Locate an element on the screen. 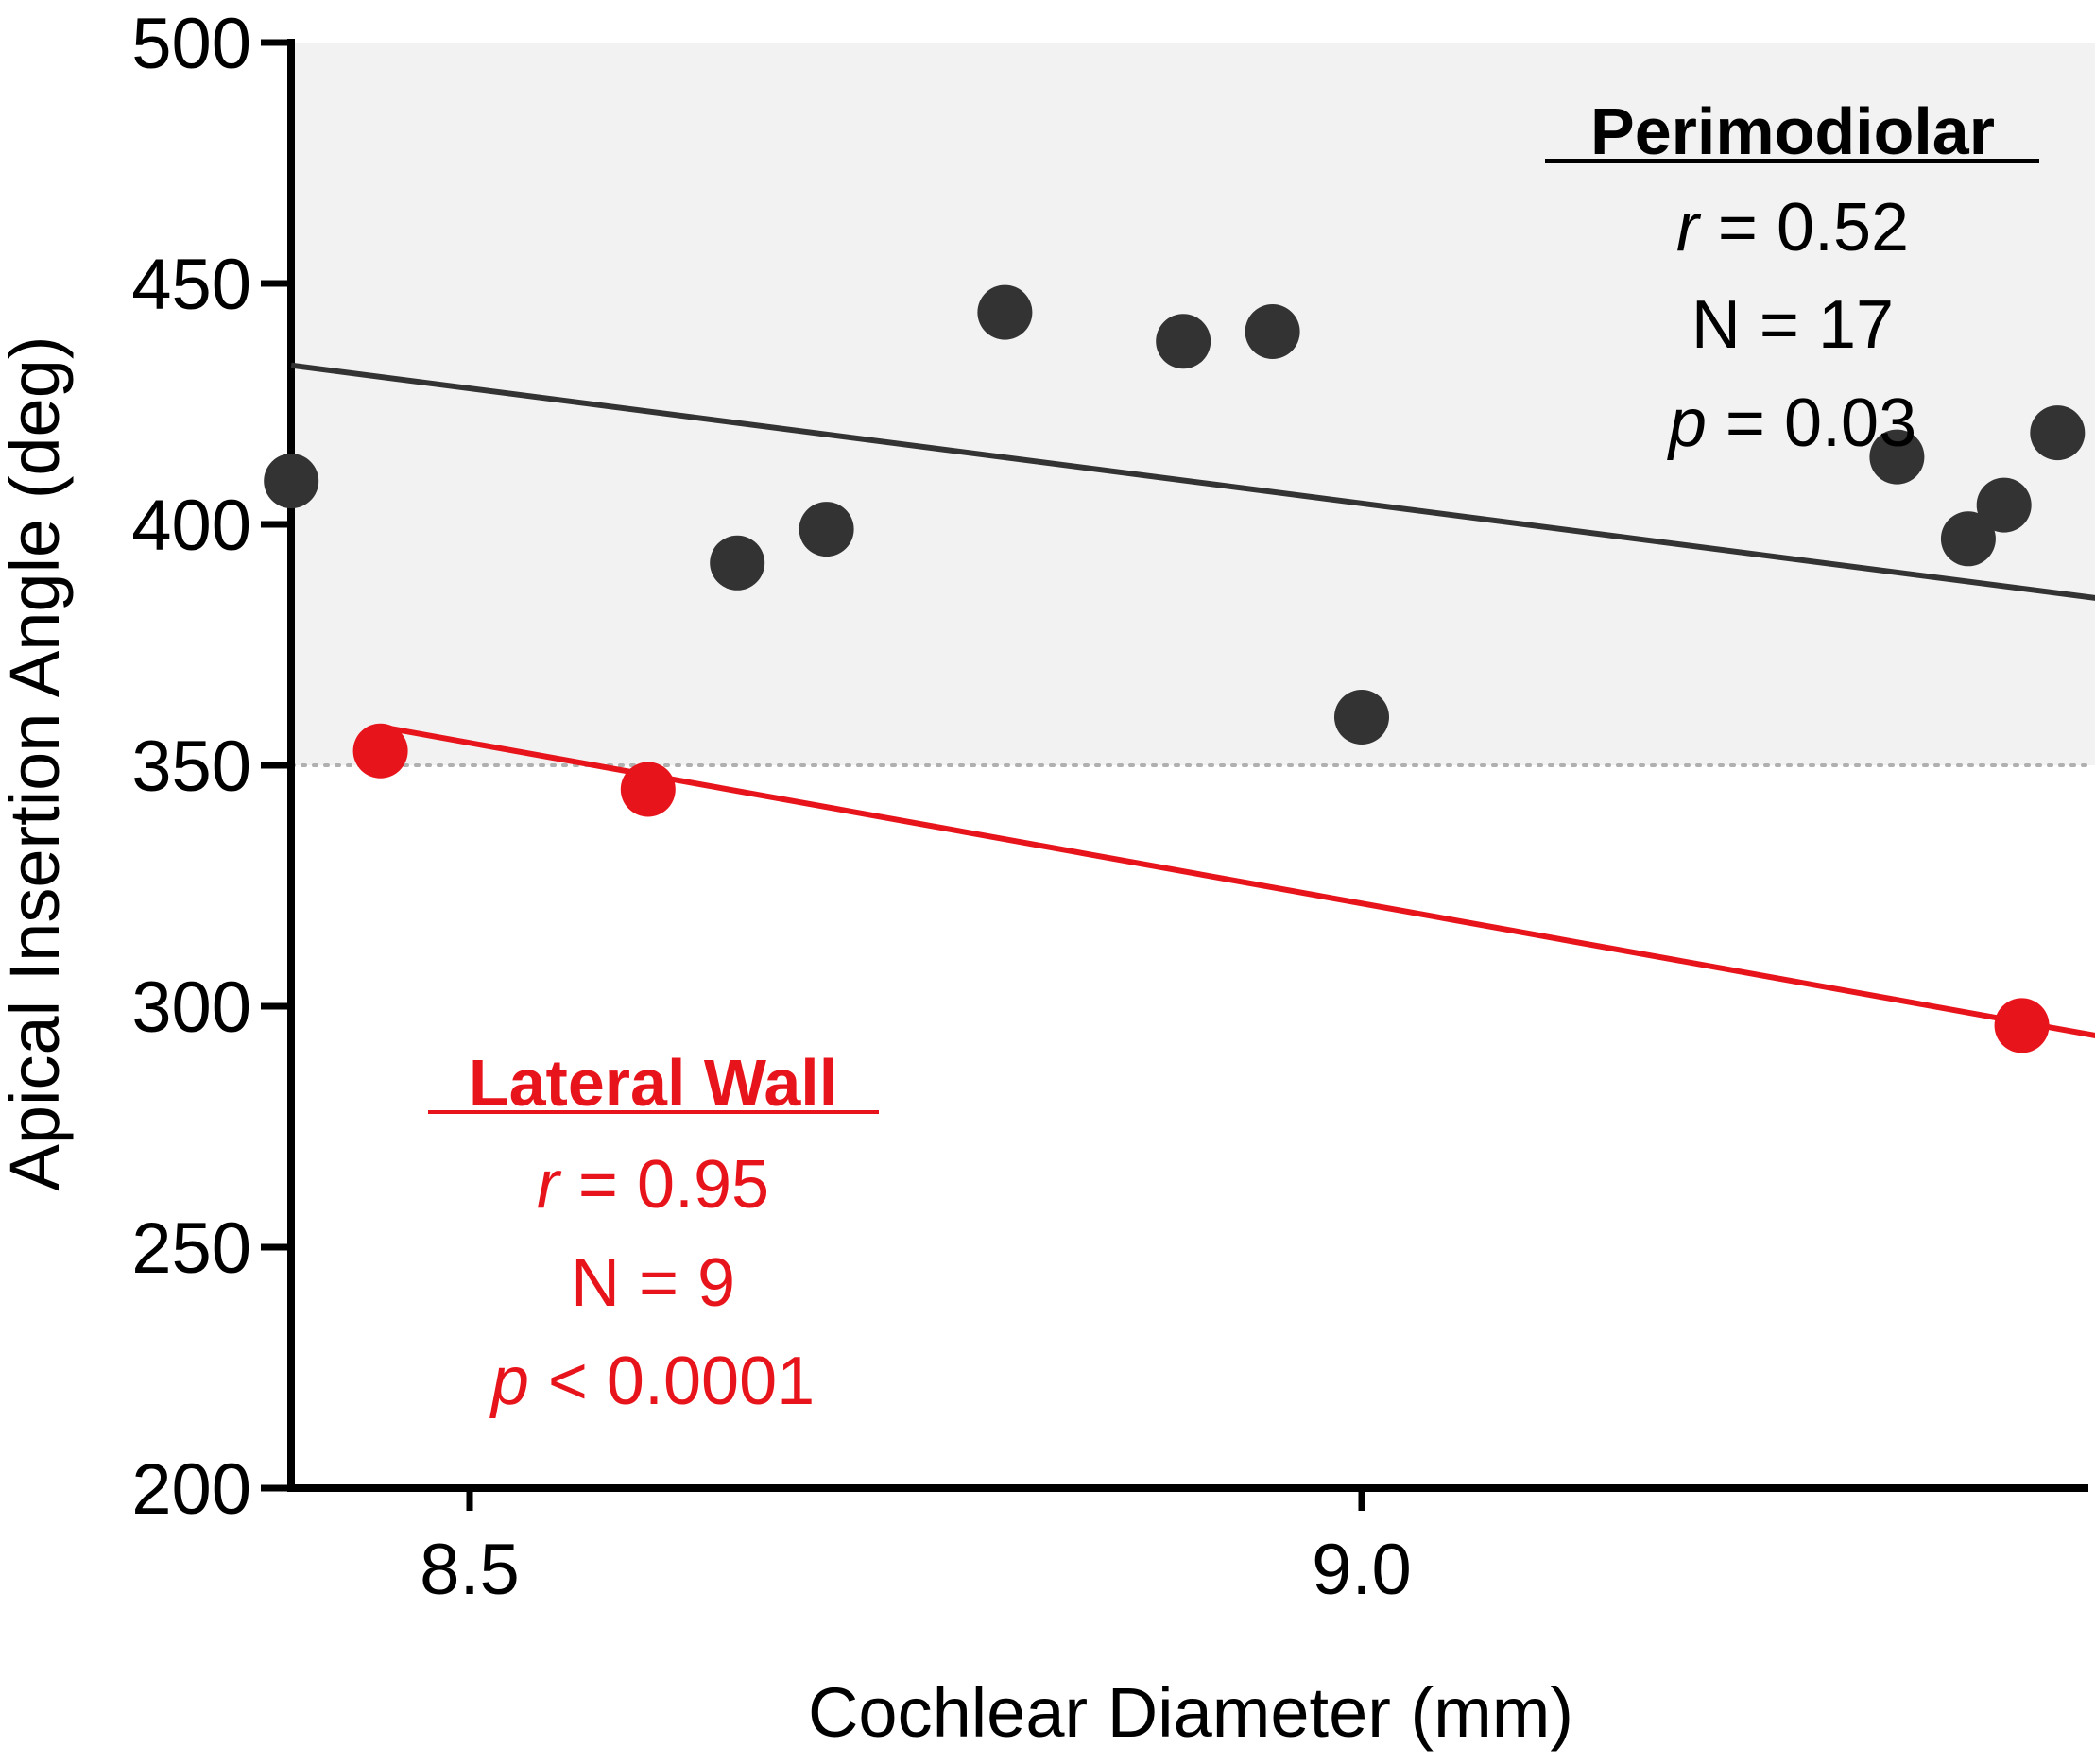 This screenshot has width=2095, height=1764. legend-perimodiolar-p: p = 0.03 is located at coordinates (1792, 423).